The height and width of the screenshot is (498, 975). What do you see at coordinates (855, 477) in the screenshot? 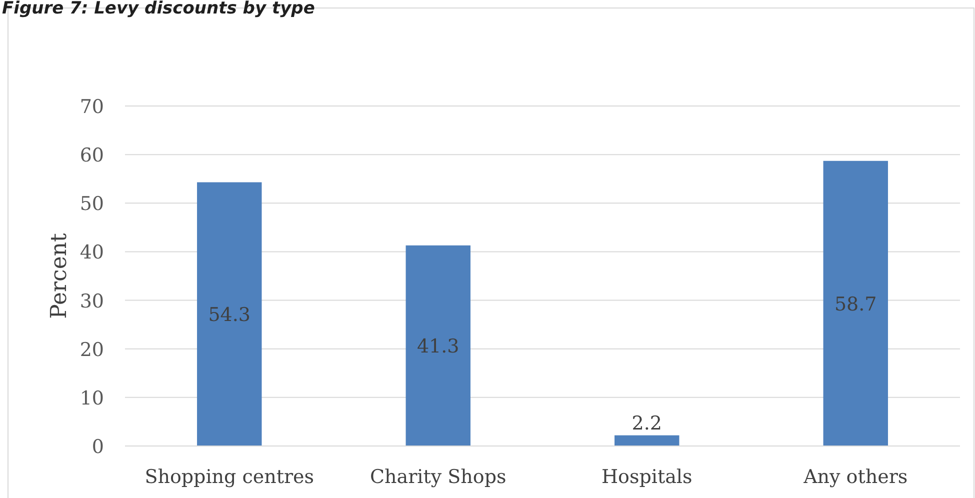
I see `x-tick-label: Any others` at bounding box center [855, 477].